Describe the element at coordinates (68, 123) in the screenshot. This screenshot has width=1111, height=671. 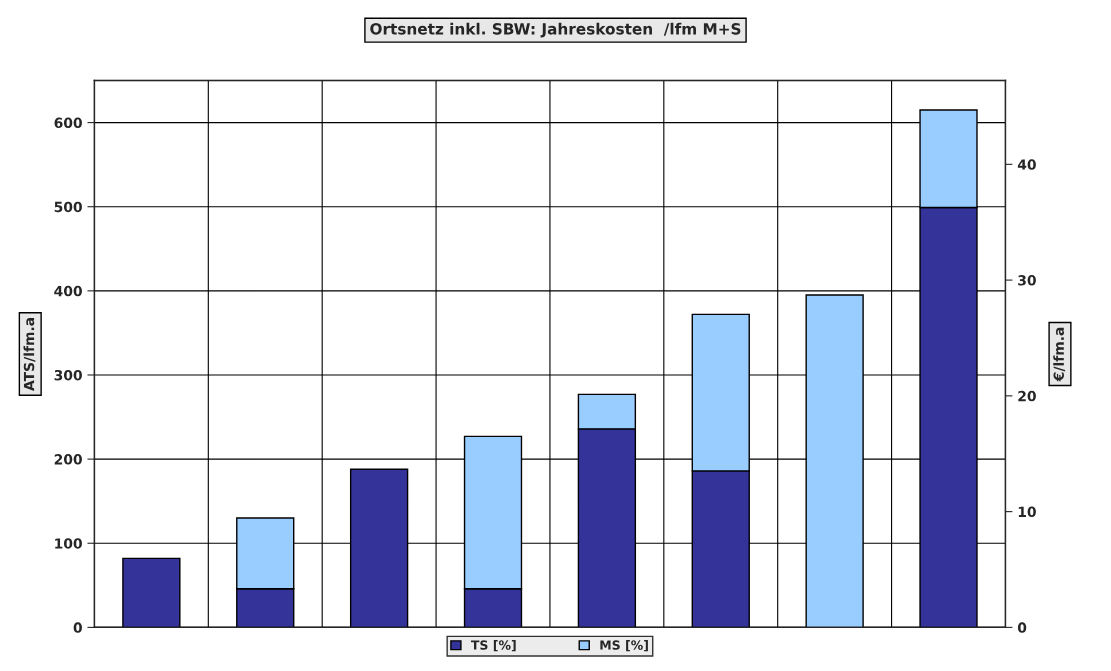
I see `y-tick-label: 600` at that location.